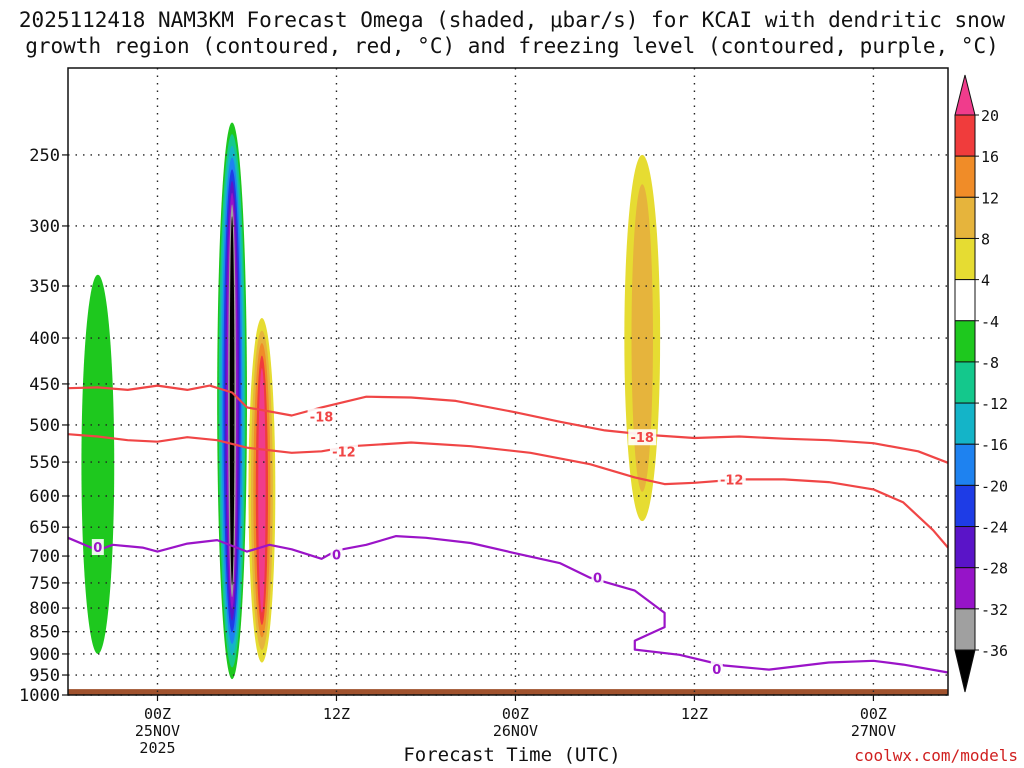  What do you see at coordinates (994, 486) in the screenshot?
I see `colorbar-label-9: -20` at bounding box center [994, 486].